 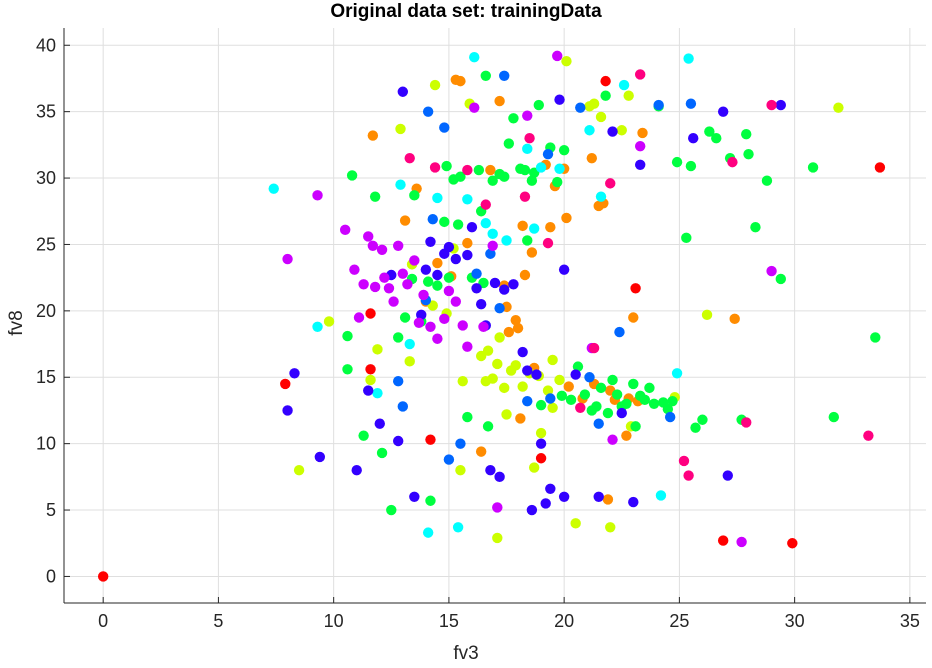 What do you see at coordinates (46, 244) in the screenshot?
I see `y-tick-label: 25` at bounding box center [46, 244].